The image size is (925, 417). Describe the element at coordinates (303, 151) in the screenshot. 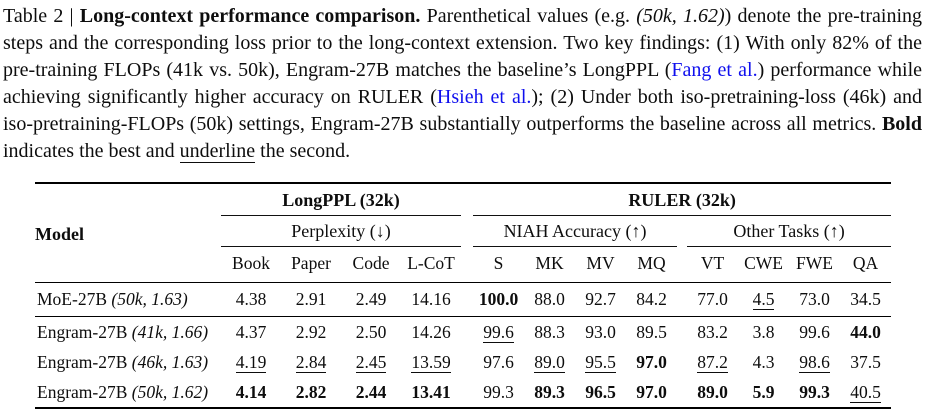

I see `caption-body-6: the second.` at that location.